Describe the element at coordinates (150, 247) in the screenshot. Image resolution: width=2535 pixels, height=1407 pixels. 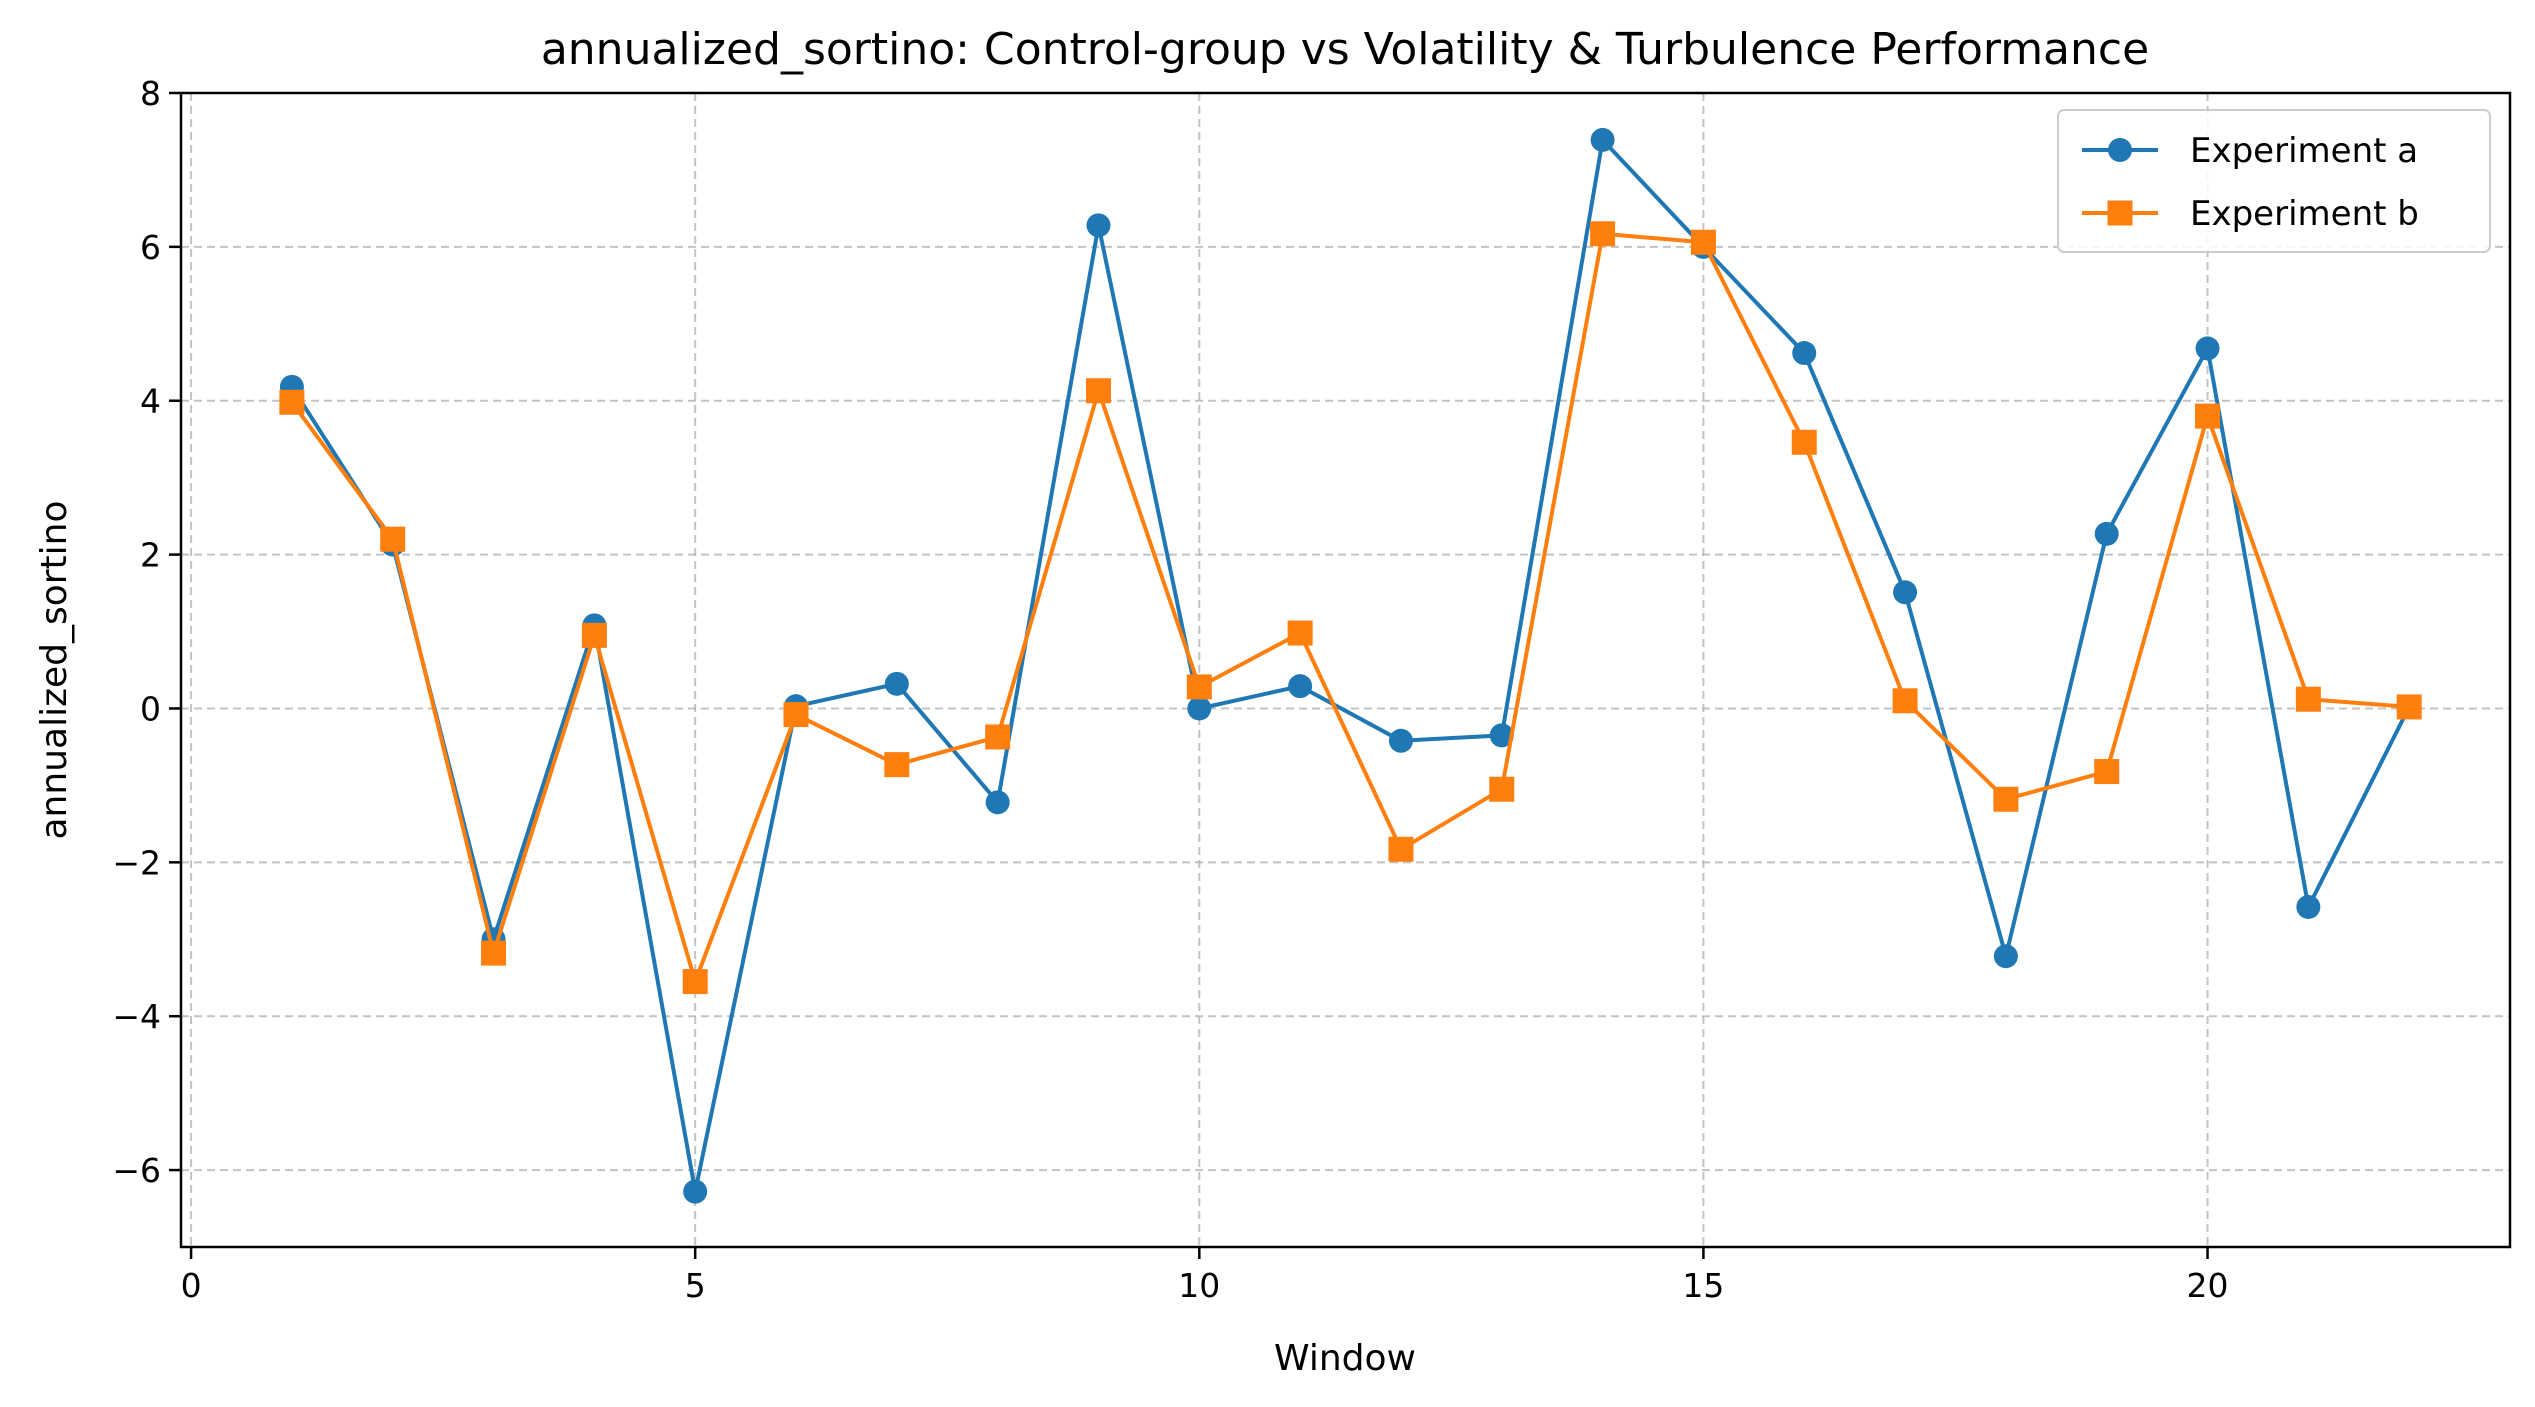
I see `y-tick-label: 6` at that location.